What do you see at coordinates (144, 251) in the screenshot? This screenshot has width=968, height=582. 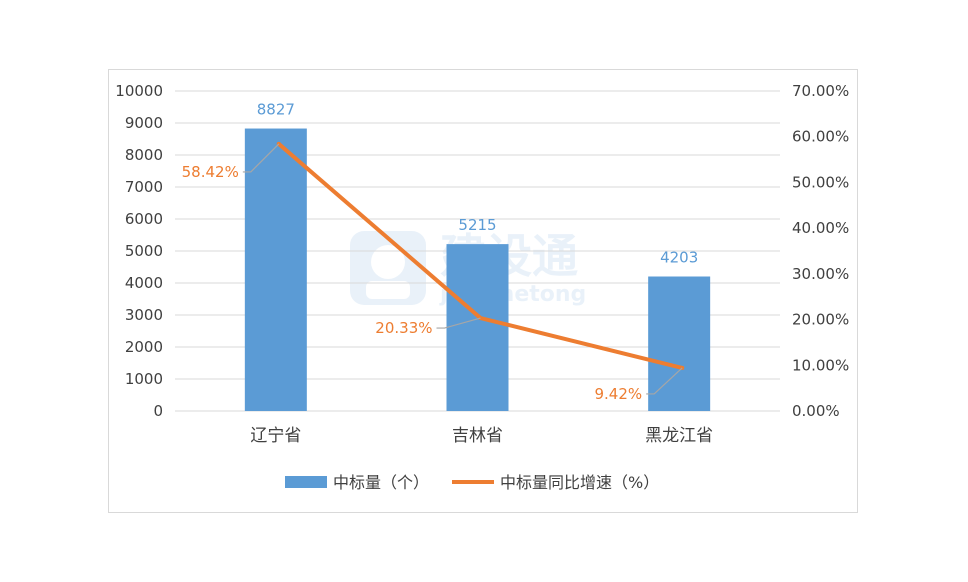 I see `left-axis-tick-label: 5000` at bounding box center [144, 251].